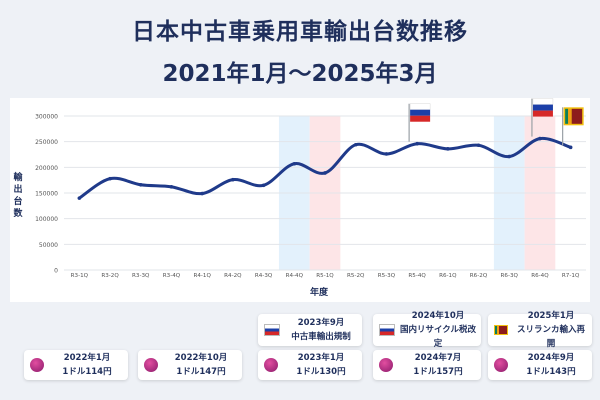 This screenshot has height=400, width=600. Describe the element at coordinates (172, 276) in the screenshot. I see `x-tick-label: R3-4Q` at that location.